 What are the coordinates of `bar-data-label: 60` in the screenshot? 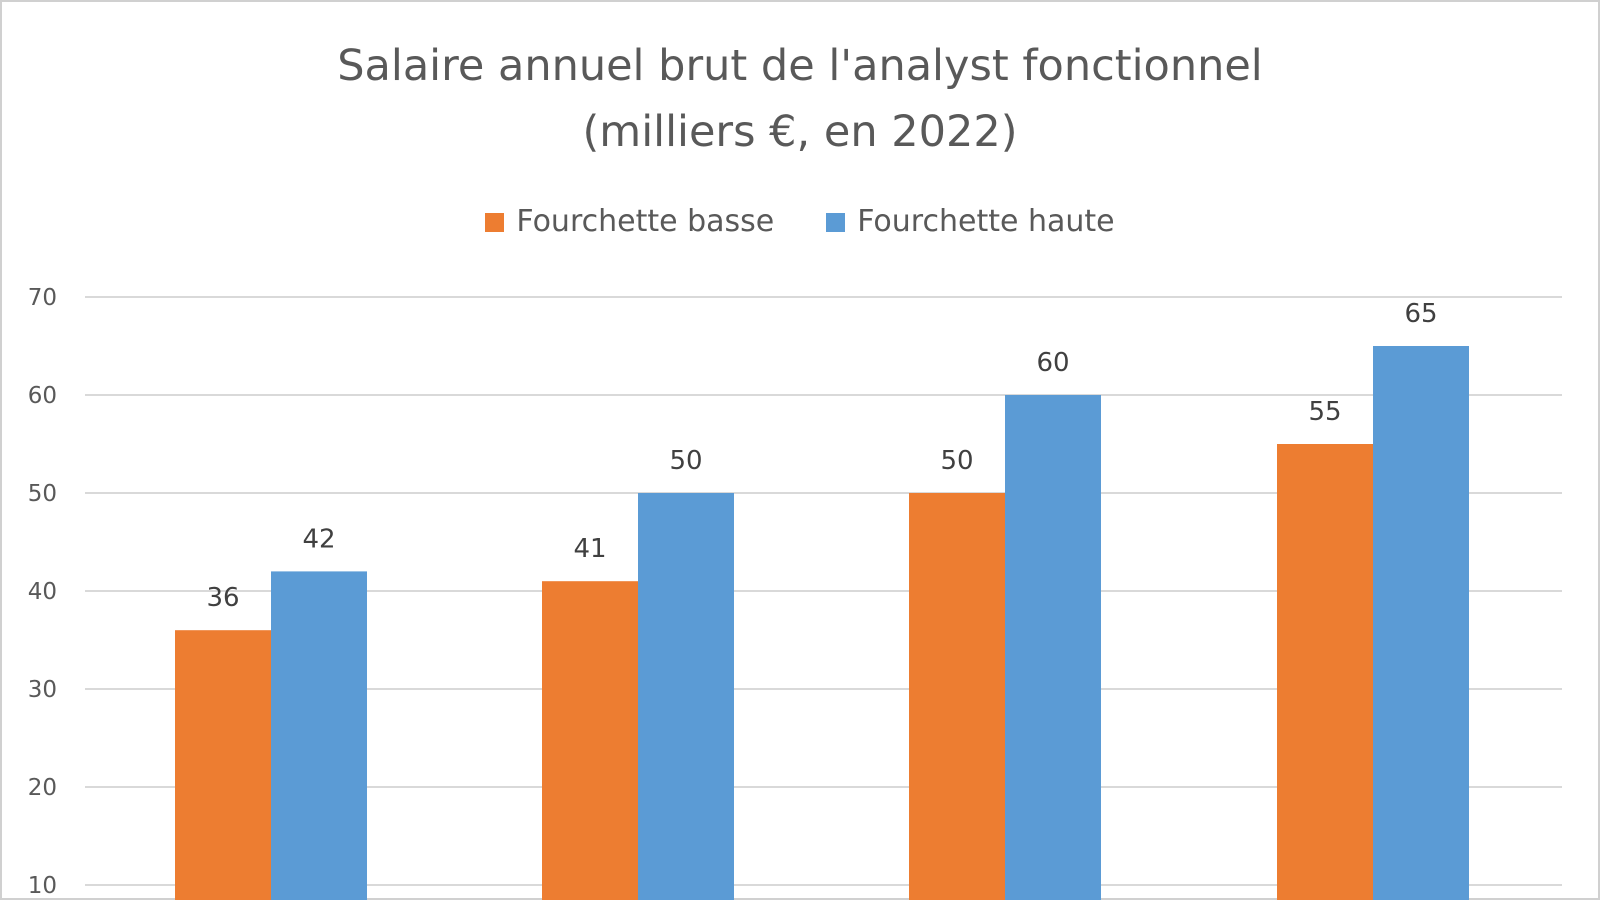 It's located at (1052, 363).